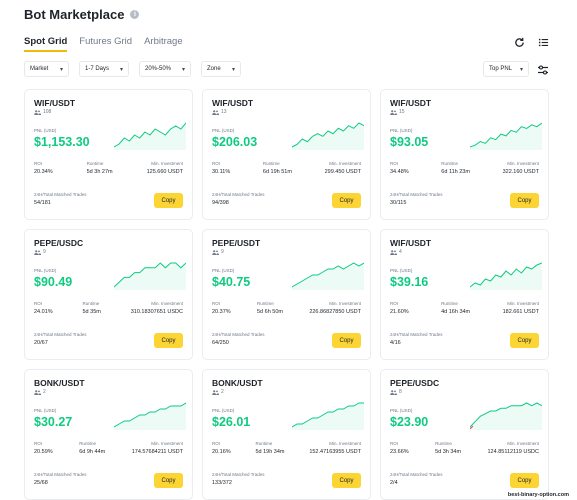 The width and height of the screenshot is (577, 500). What do you see at coordinates (519, 42) in the screenshot?
I see `refresh-icon` at bounding box center [519, 42].